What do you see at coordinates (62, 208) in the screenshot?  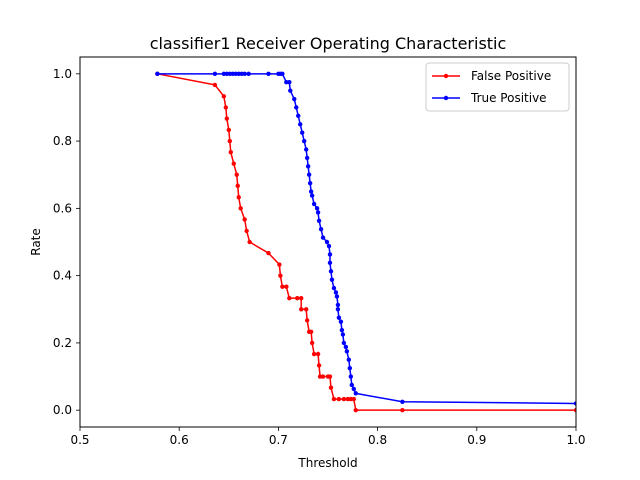 I see `y-tick-label: 0.6` at bounding box center [62, 208].